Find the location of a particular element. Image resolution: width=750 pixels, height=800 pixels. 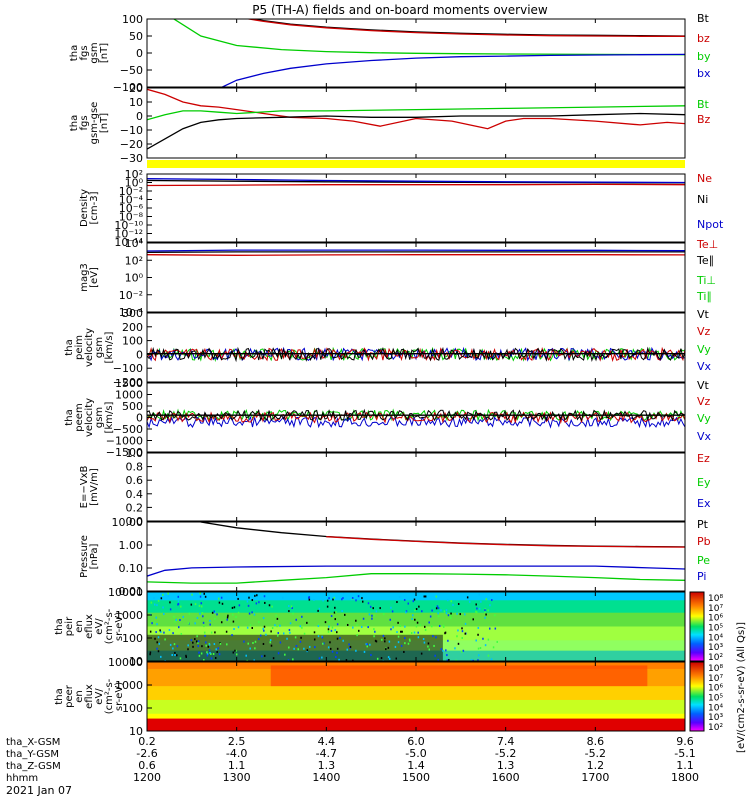

legend-entry: Npot is located at coordinates (710, 224).